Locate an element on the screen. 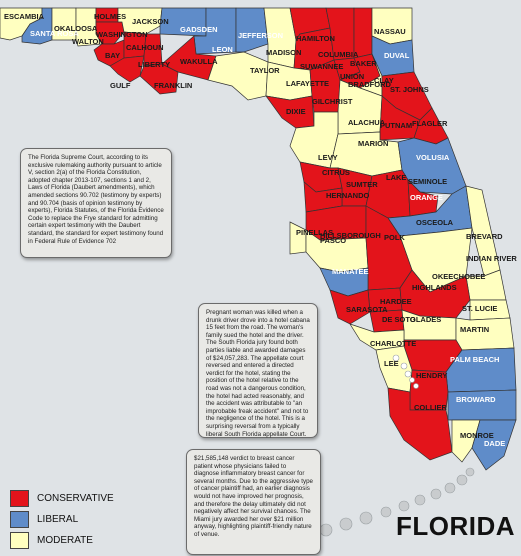  county-label-santa-rosa: SANTA ROSA is located at coordinates (54, 33).